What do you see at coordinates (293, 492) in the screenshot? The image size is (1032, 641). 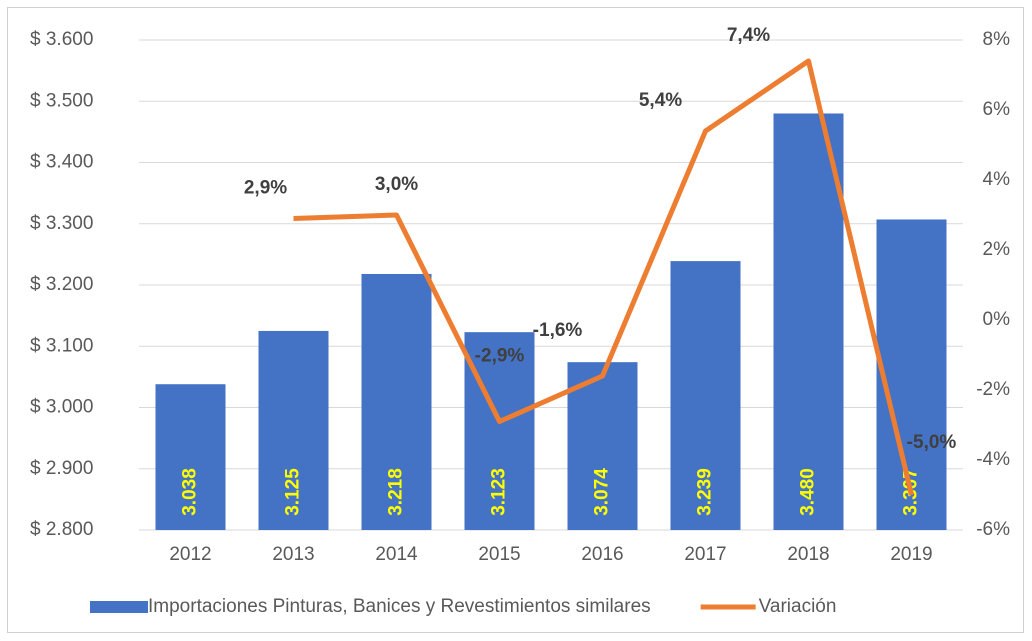 I see `bar-value-label: 3.125` at bounding box center [293, 492].